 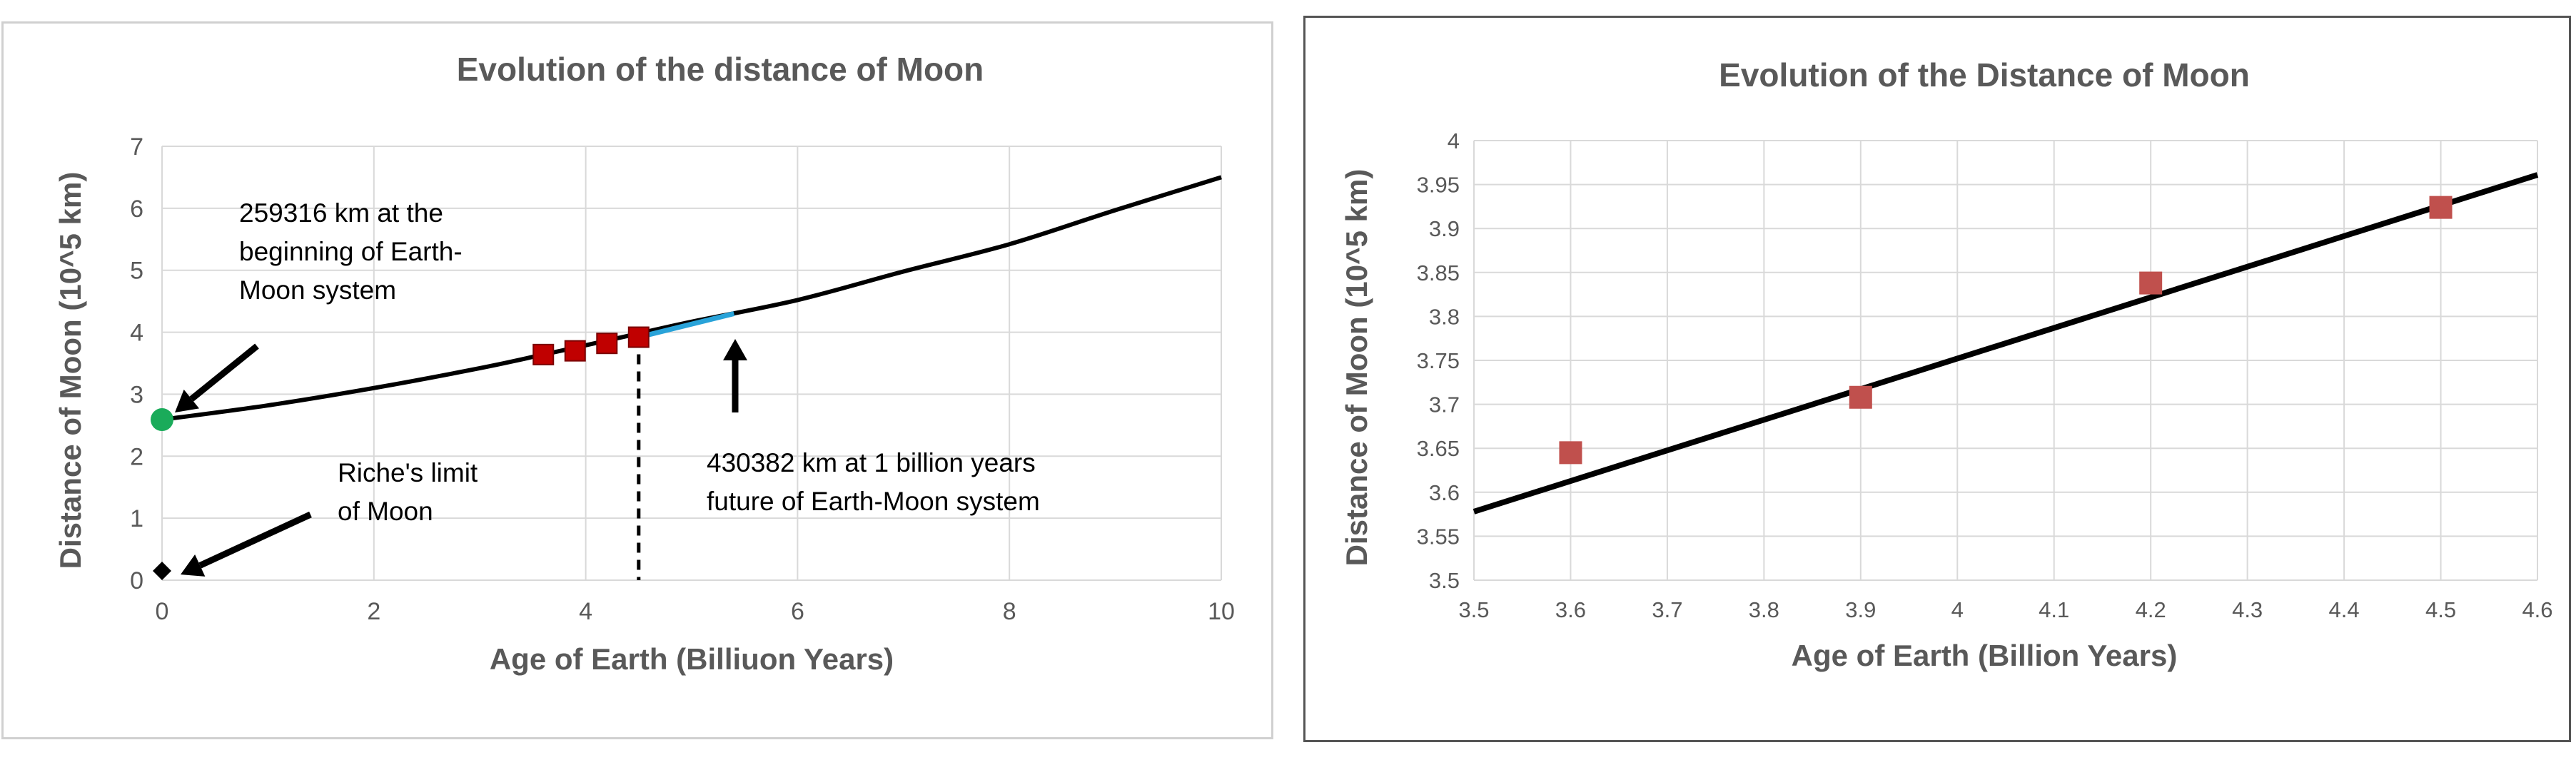 I want to click on y-tick-label: 3.6, so click(x=1444, y=492).